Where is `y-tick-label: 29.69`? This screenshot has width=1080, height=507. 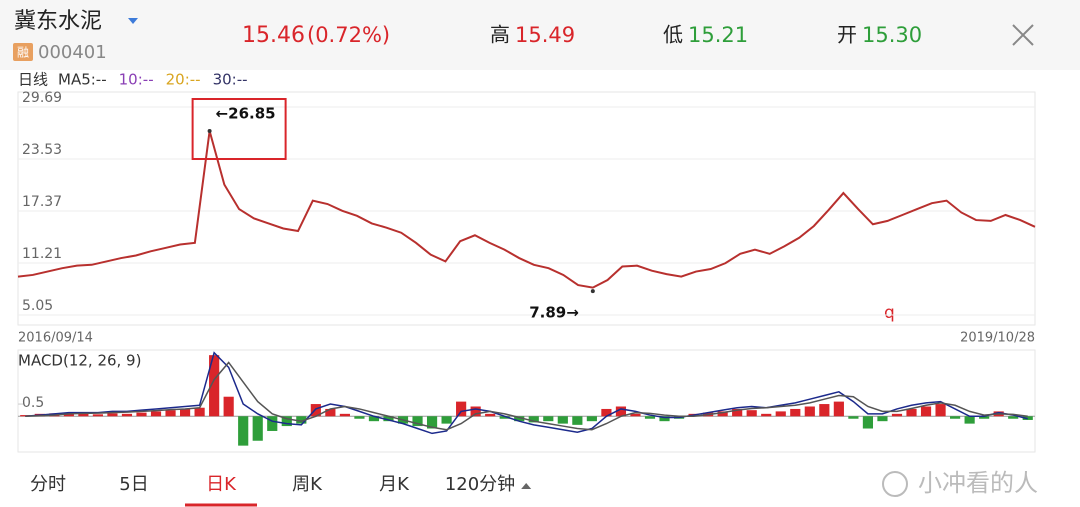
y-tick-label: 29.69 is located at coordinates (42, 98).